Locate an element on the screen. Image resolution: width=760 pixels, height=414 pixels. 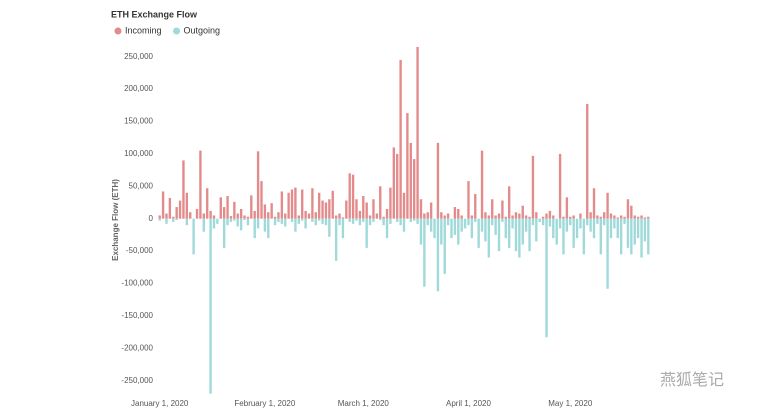
y-tick-label: -200,000 is located at coordinates (137, 347).